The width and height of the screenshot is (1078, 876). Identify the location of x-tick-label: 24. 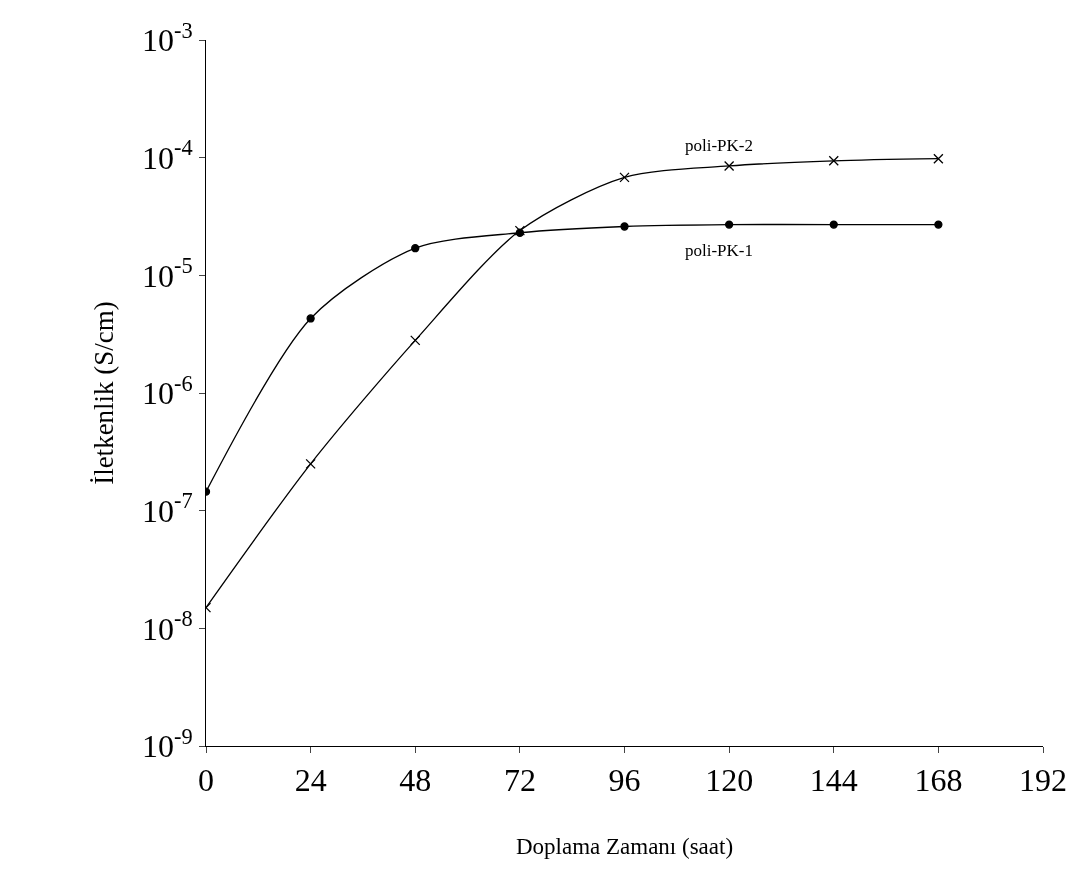
(310, 780).